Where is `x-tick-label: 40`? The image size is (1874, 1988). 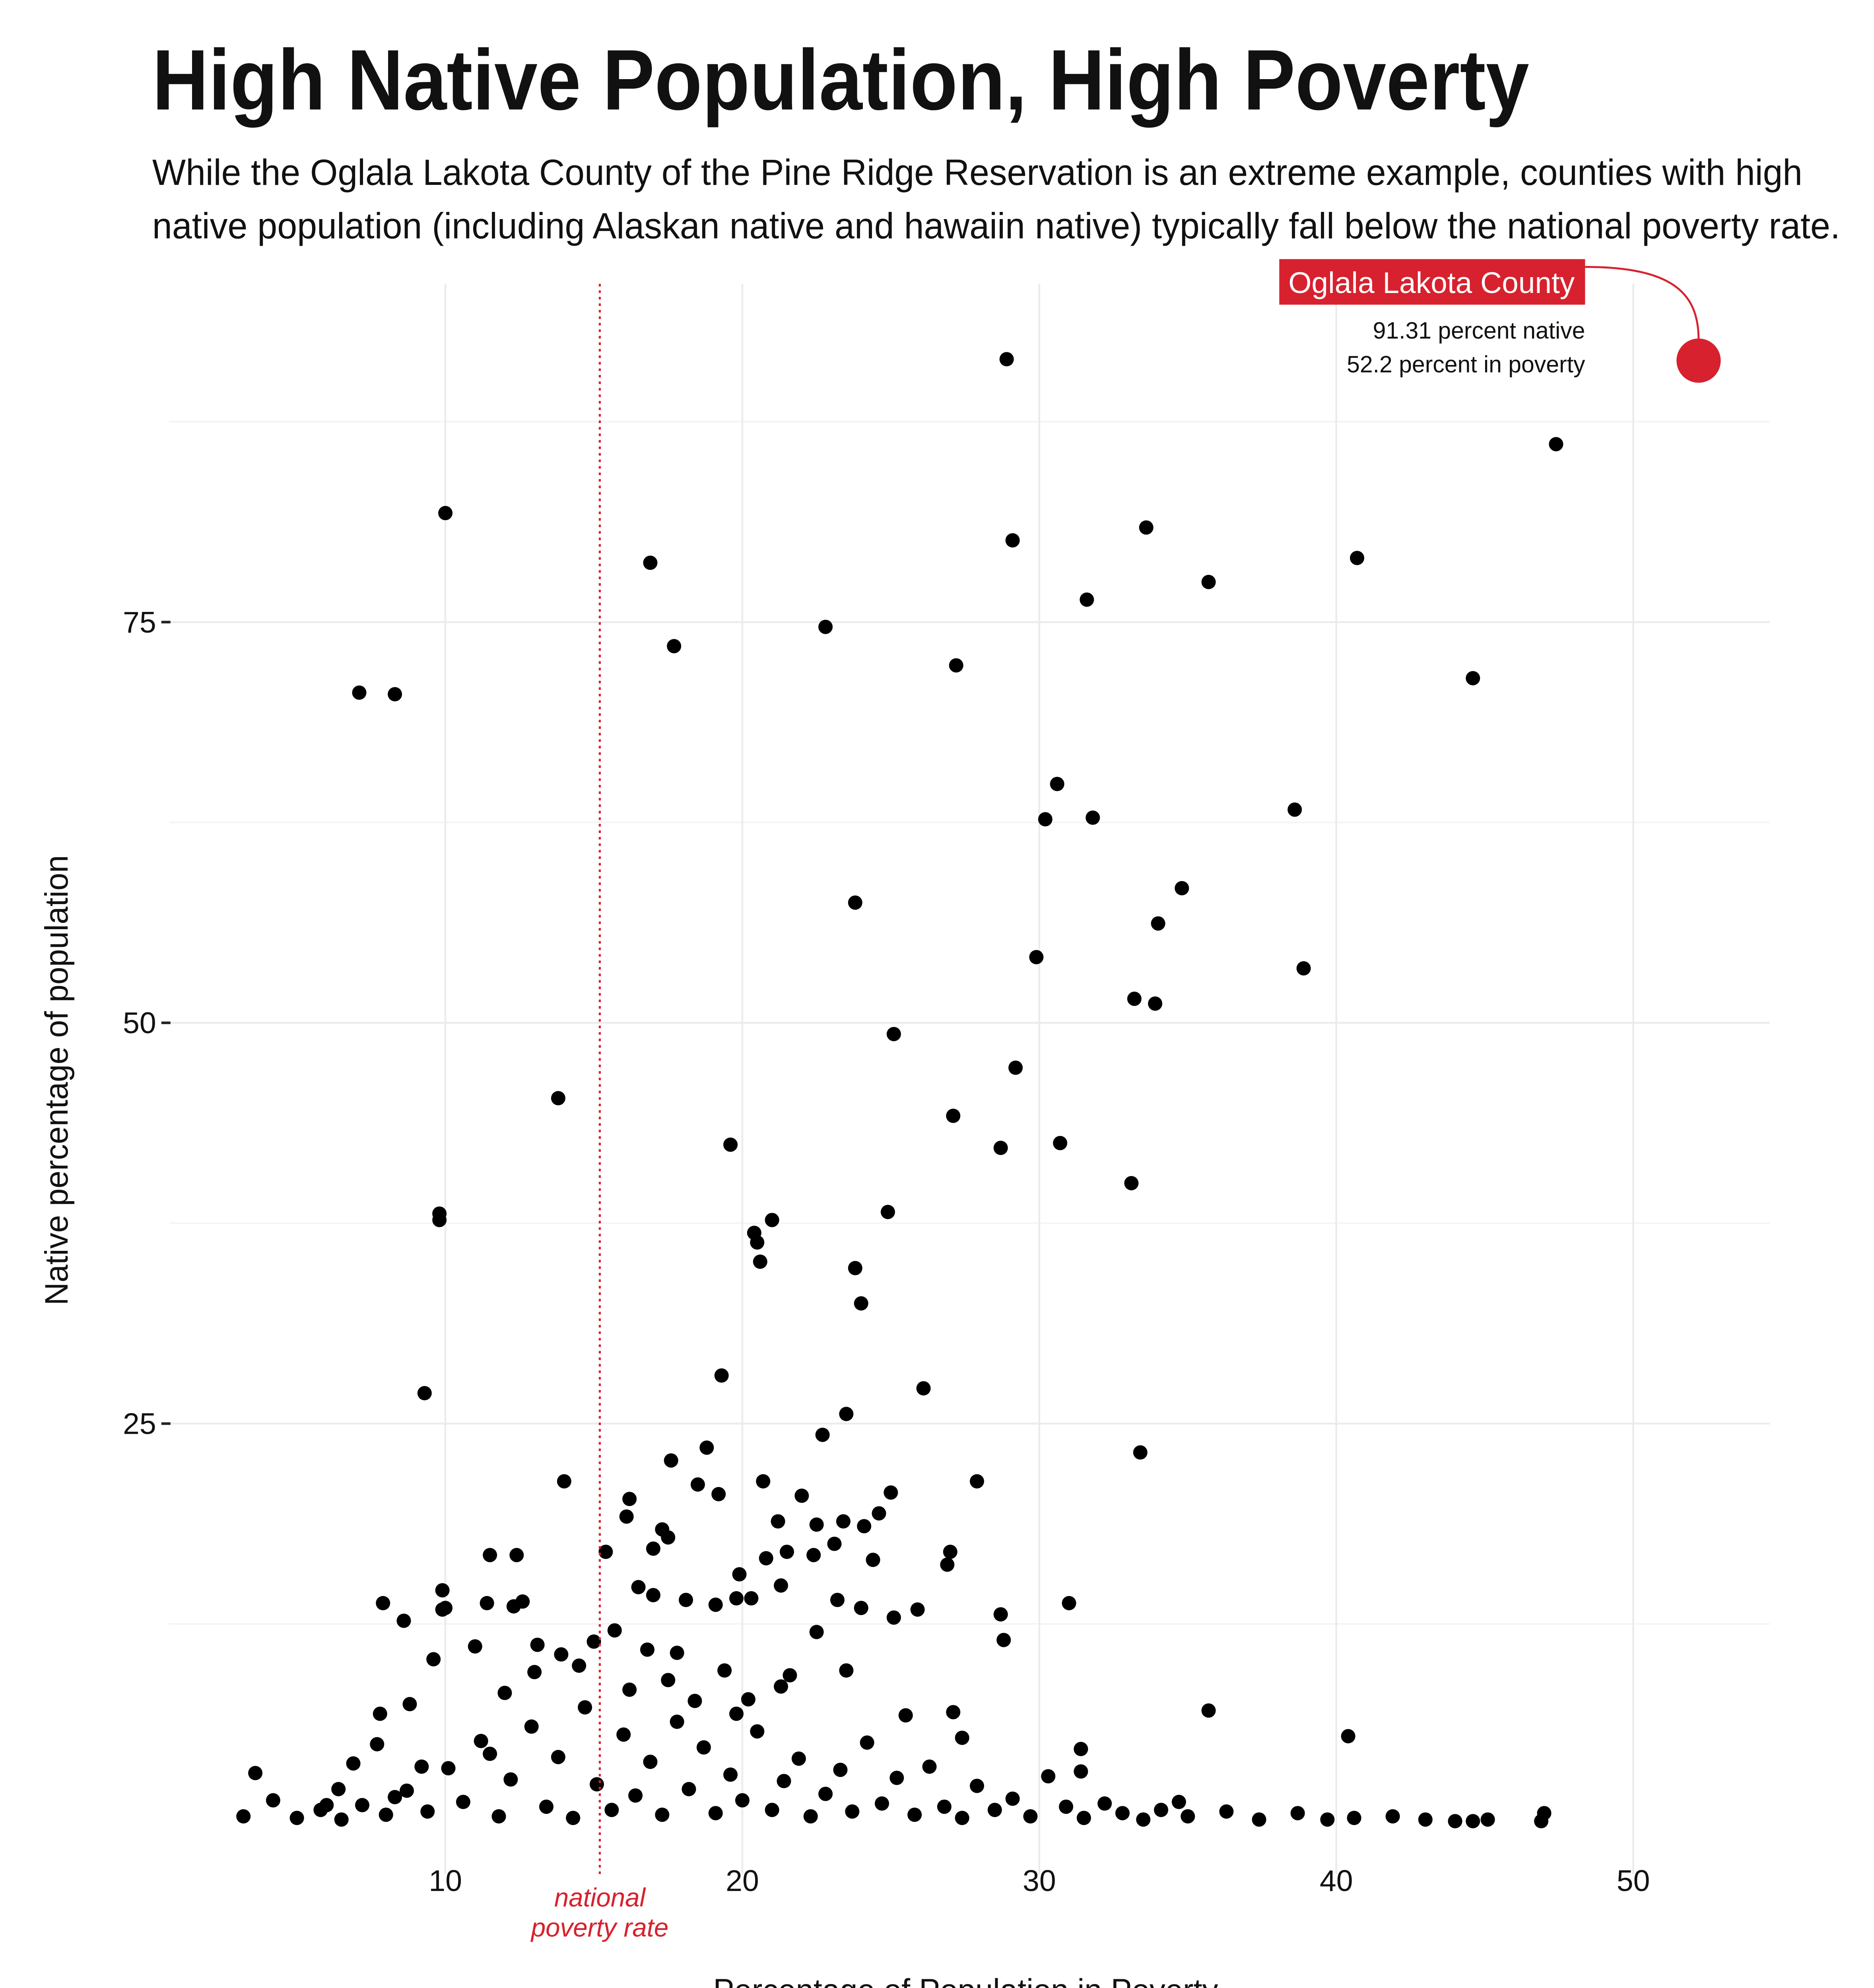
x-tick-label: 40 is located at coordinates (1336, 1880).